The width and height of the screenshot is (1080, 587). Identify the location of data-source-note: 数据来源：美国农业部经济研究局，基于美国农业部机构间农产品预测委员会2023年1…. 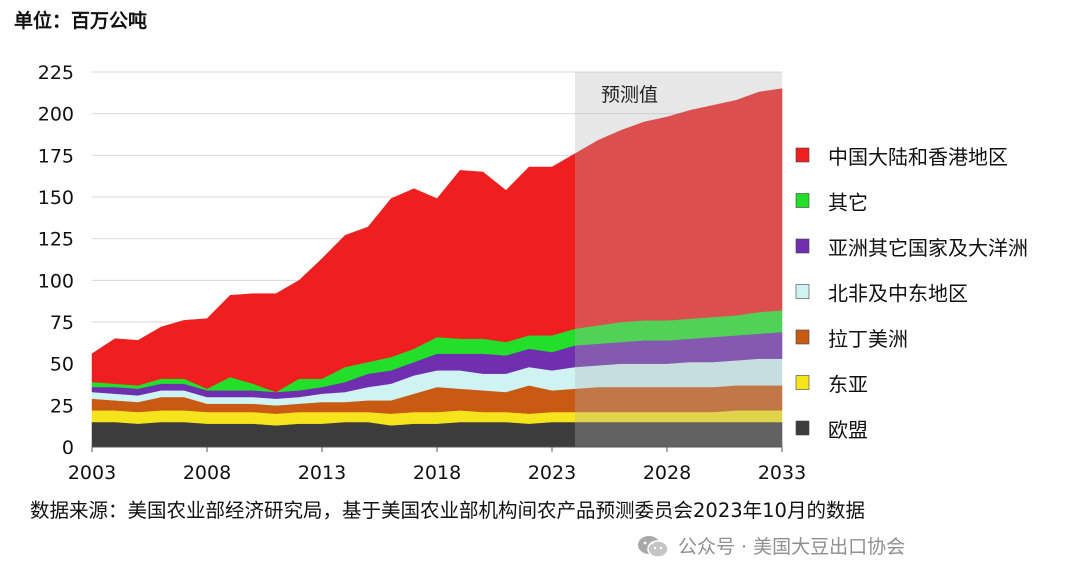
(447, 510).